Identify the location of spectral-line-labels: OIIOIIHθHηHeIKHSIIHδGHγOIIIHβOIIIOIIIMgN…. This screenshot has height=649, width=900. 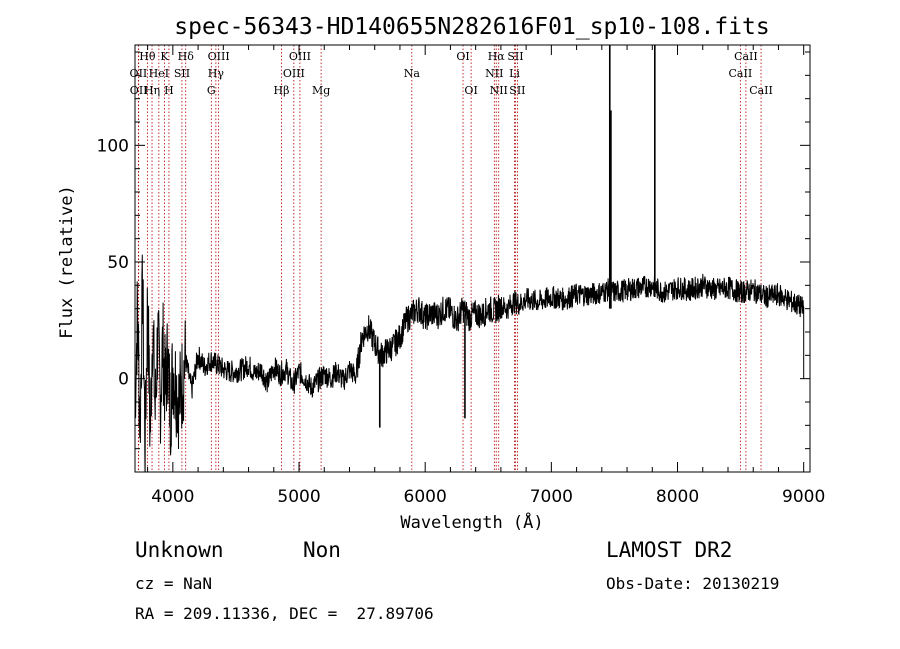
(451, 73).